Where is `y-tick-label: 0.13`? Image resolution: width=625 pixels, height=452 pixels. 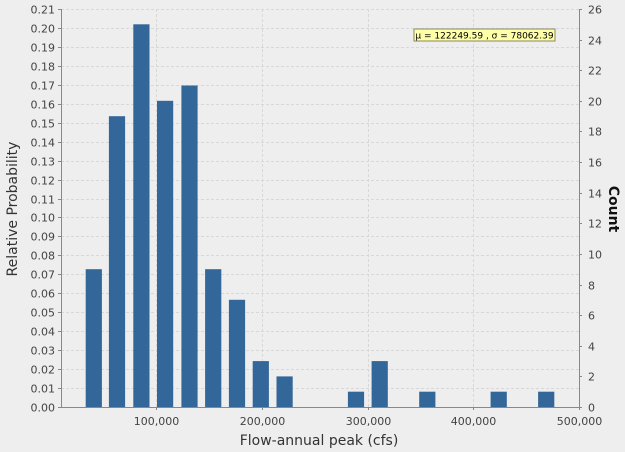
y-tick-label: 0.13 is located at coordinates (43, 162).